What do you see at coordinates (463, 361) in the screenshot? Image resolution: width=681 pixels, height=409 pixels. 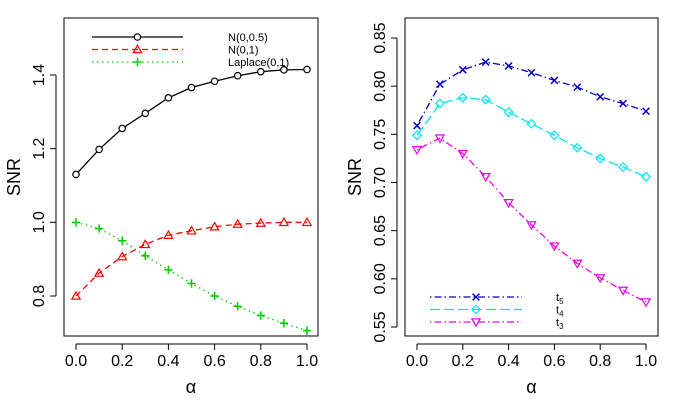 I see `x-tick-label: 0.2` at bounding box center [463, 361].